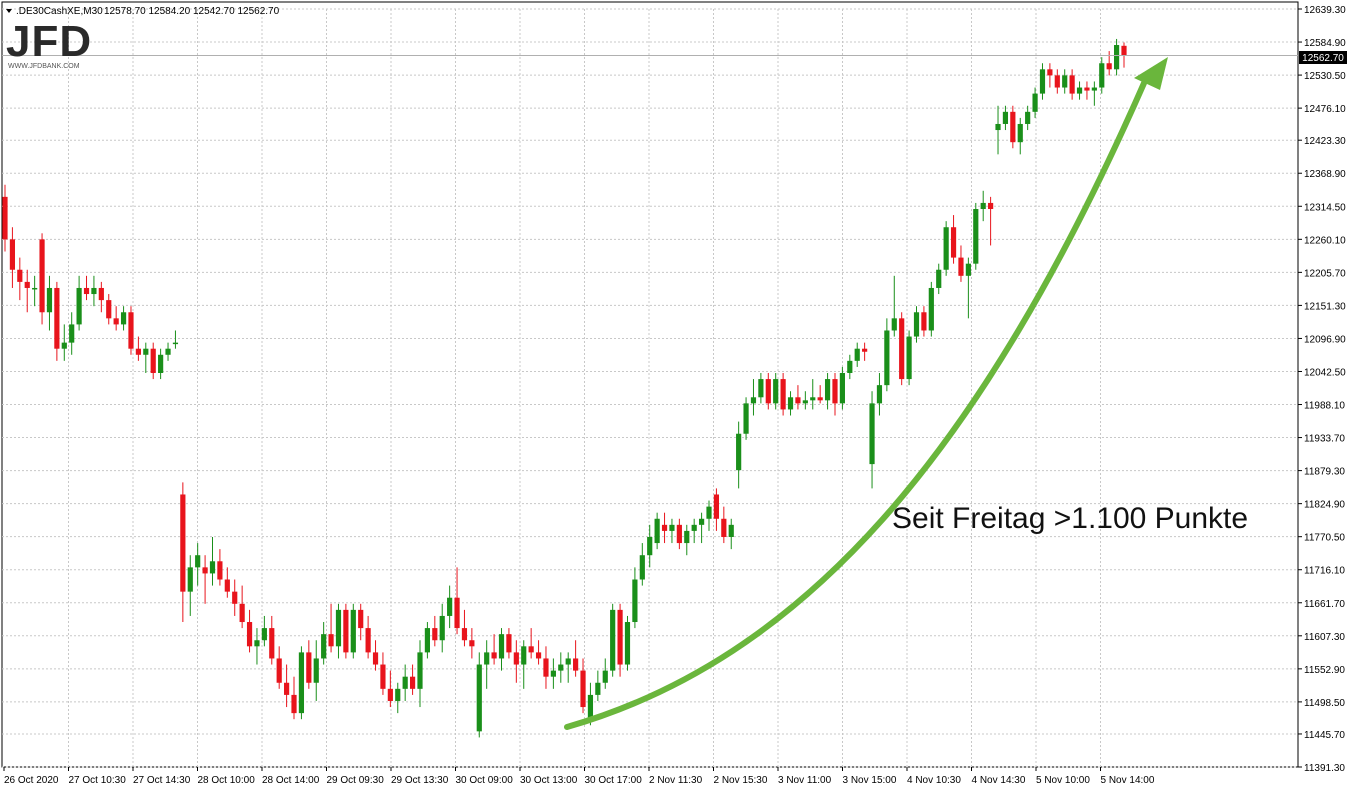  Describe the element at coordinates (1324, 406) in the screenshot. I see `y-tick-label: 11988.10` at that location.